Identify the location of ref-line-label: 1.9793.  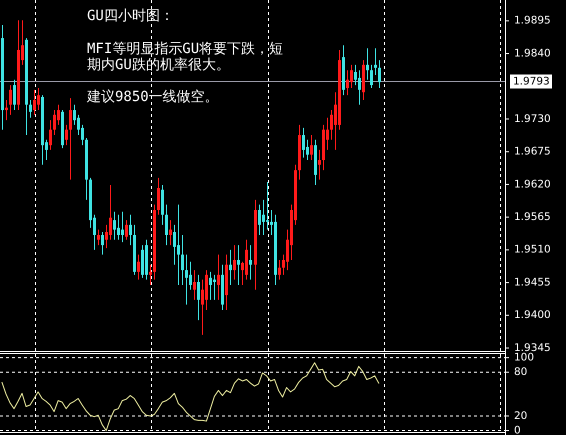
(531, 81).